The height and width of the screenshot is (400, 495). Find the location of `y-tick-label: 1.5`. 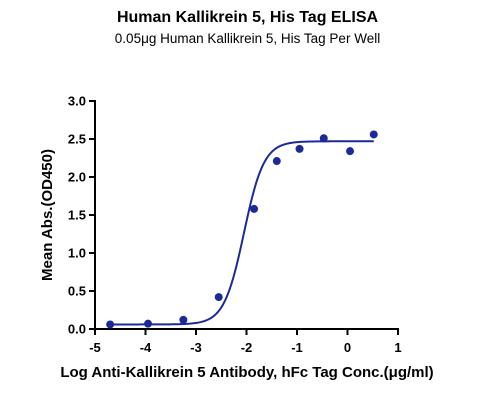

y-tick-label: 1.5 is located at coordinates (77, 215).